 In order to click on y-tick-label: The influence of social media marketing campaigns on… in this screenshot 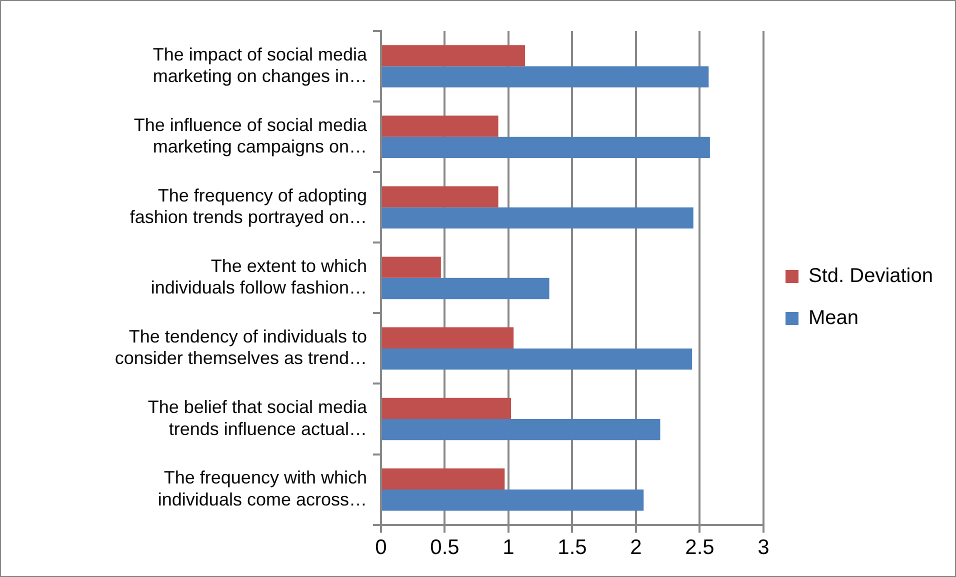, I will do `click(251, 135)`.